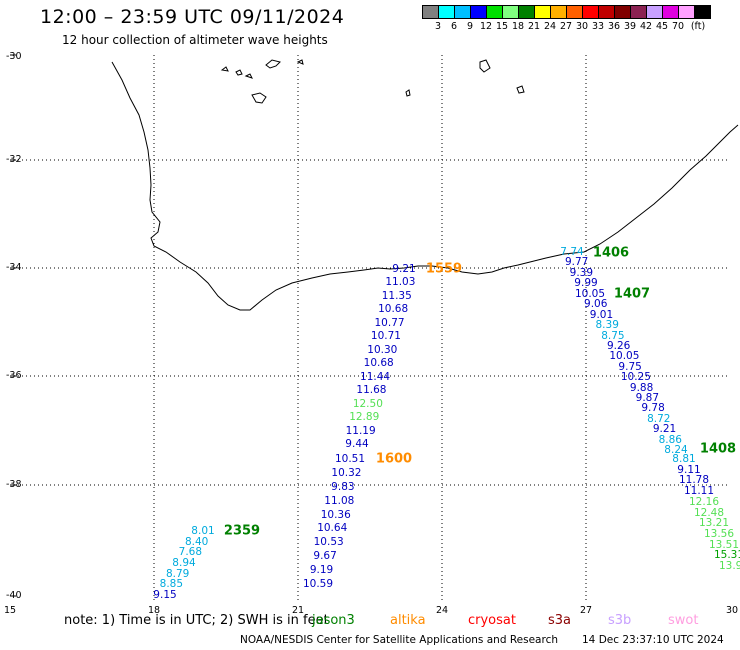 Image resolution: width=740 pixels, height=650 pixels. I want to click on swh-value: 9.01, so click(601, 314).